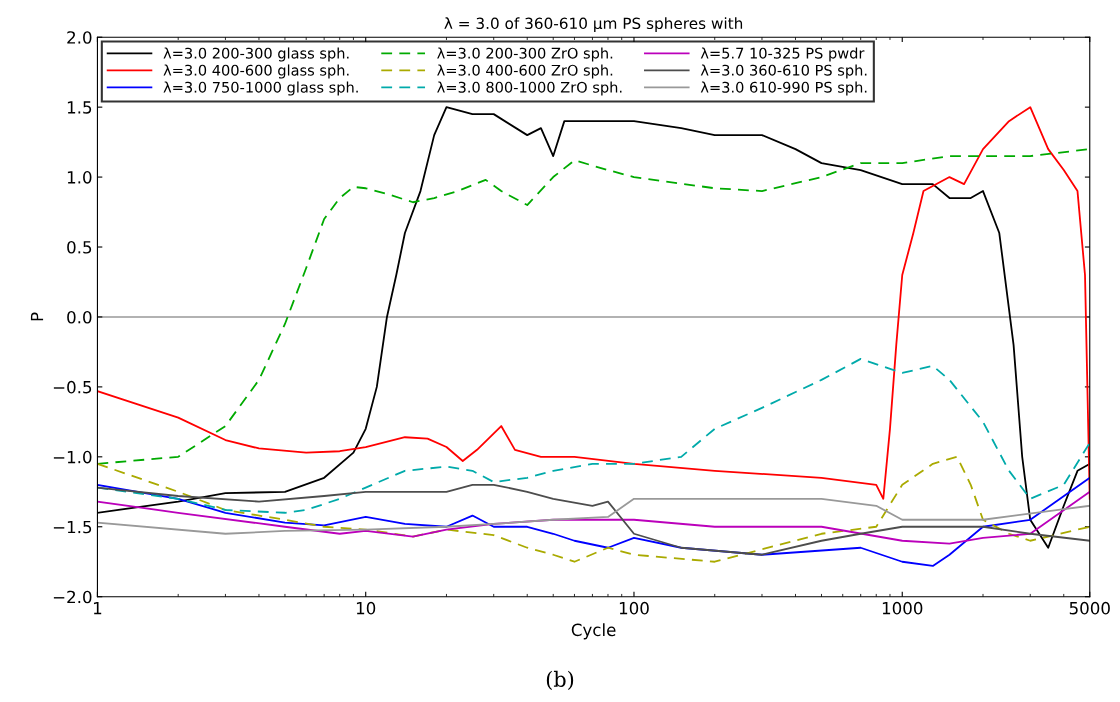 The height and width of the screenshot is (702, 1120). I want to click on legend-label: λ=3.0 360-610 PS sph., so click(783, 71).